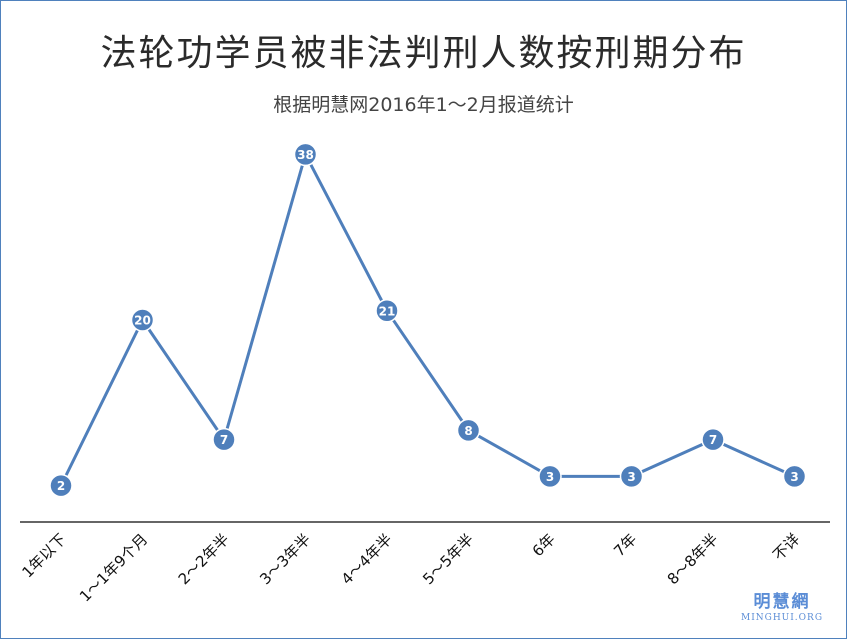 The width and height of the screenshot is (847, 639). I want to click on x-tick-label: 8～8年半, so click(693, 559).